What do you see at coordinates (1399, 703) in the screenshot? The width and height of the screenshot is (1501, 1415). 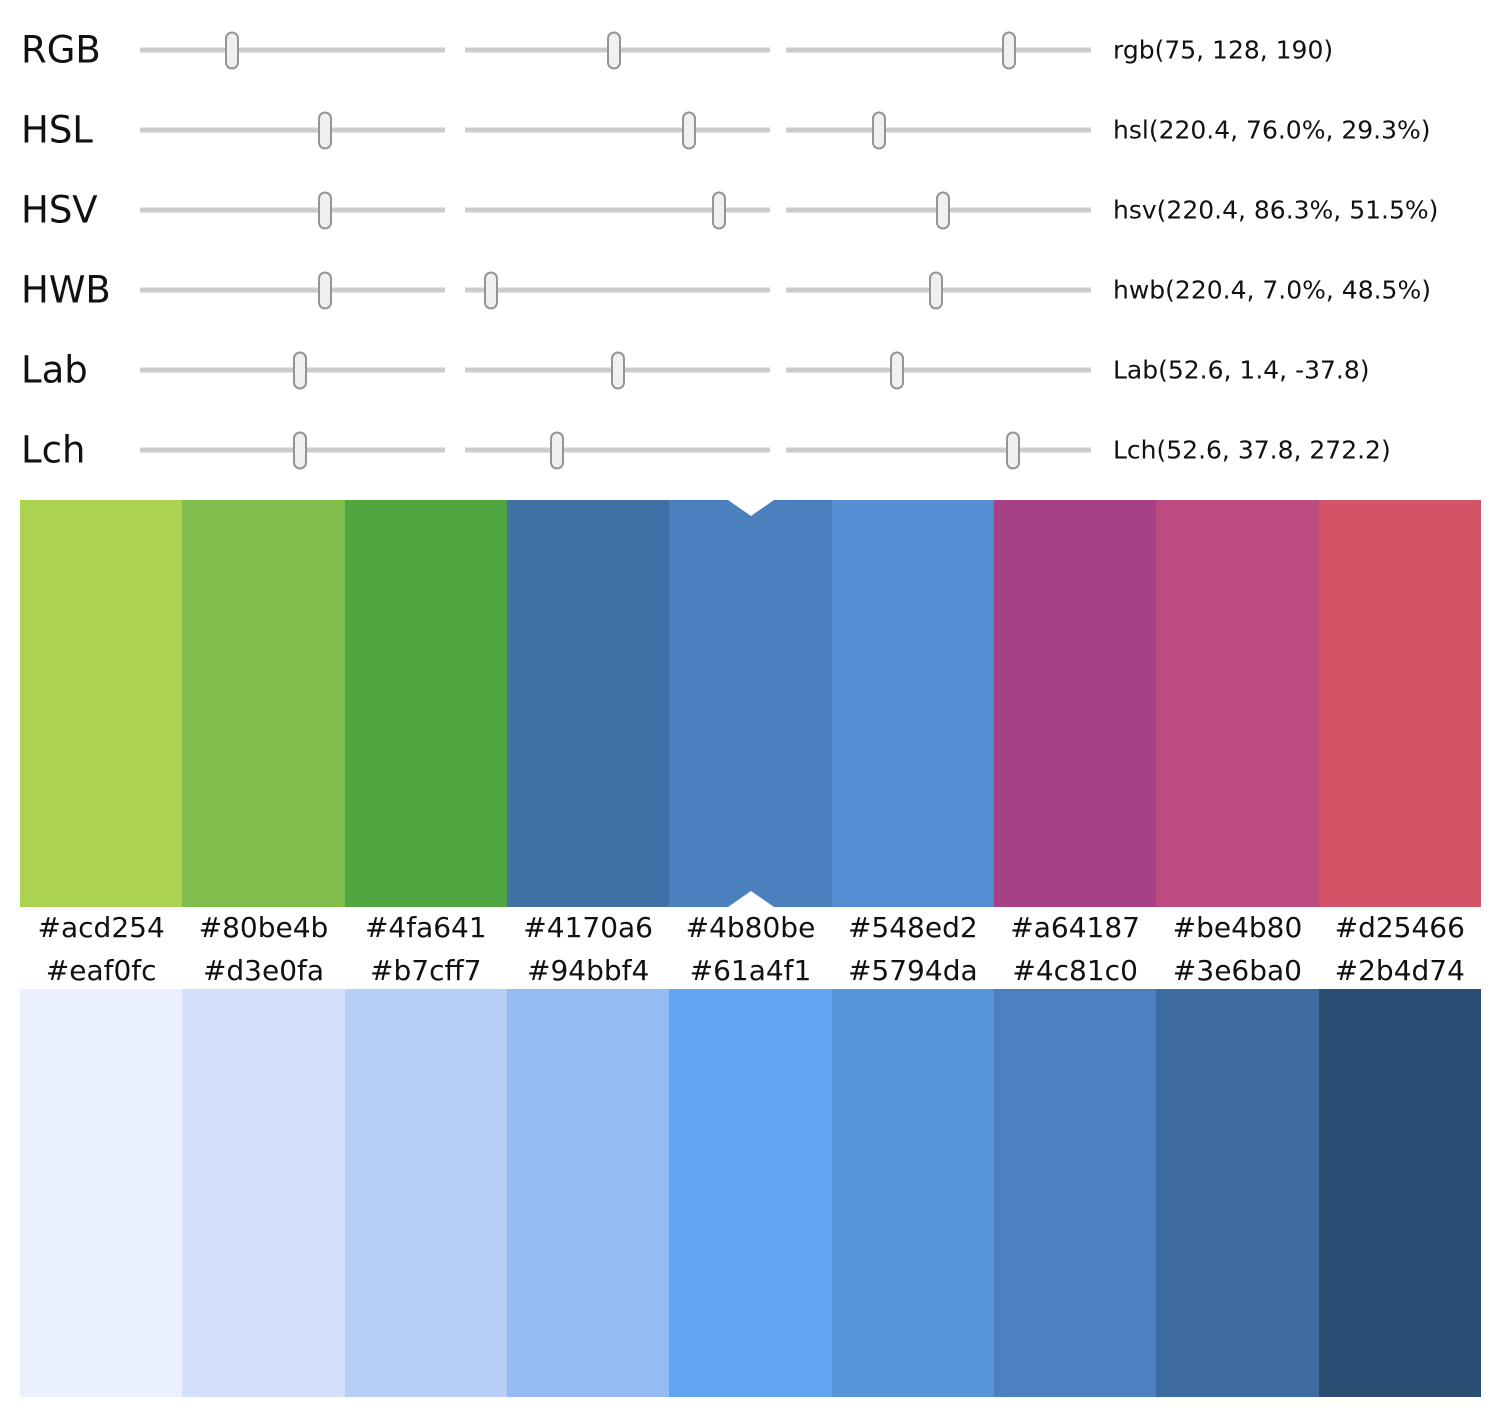 I see `hue-swatch-d25466` at bounding box center [1399, 703].